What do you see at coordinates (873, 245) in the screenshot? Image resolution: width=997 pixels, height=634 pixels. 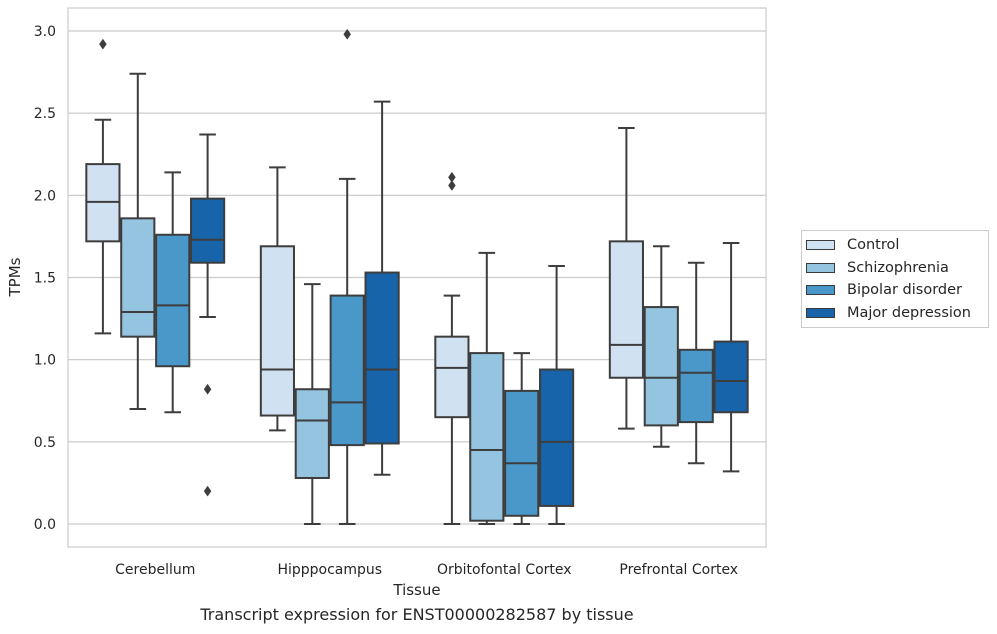 I see `legend-label: Control` at bounding box center [873, 245].